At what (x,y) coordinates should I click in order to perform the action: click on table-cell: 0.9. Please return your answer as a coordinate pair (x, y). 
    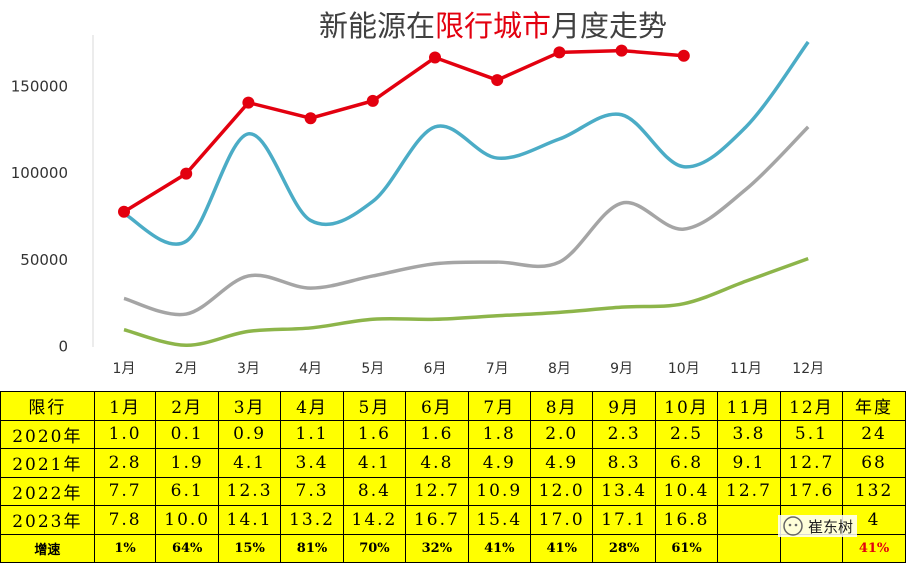
    Looking at the image, I should click on (249, 434).